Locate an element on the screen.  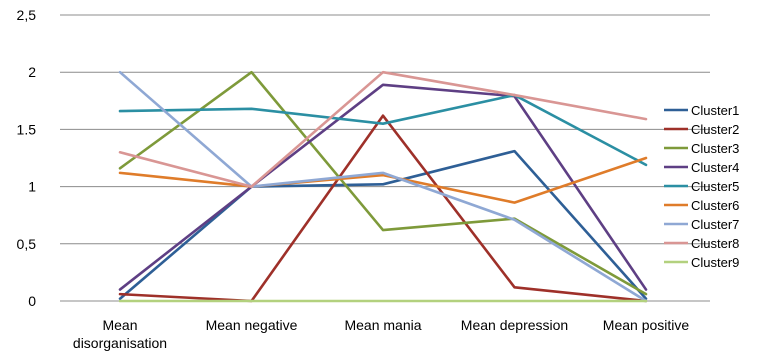
legend-label-cluster6: Cluster6 is located at coordinates (715, 205).